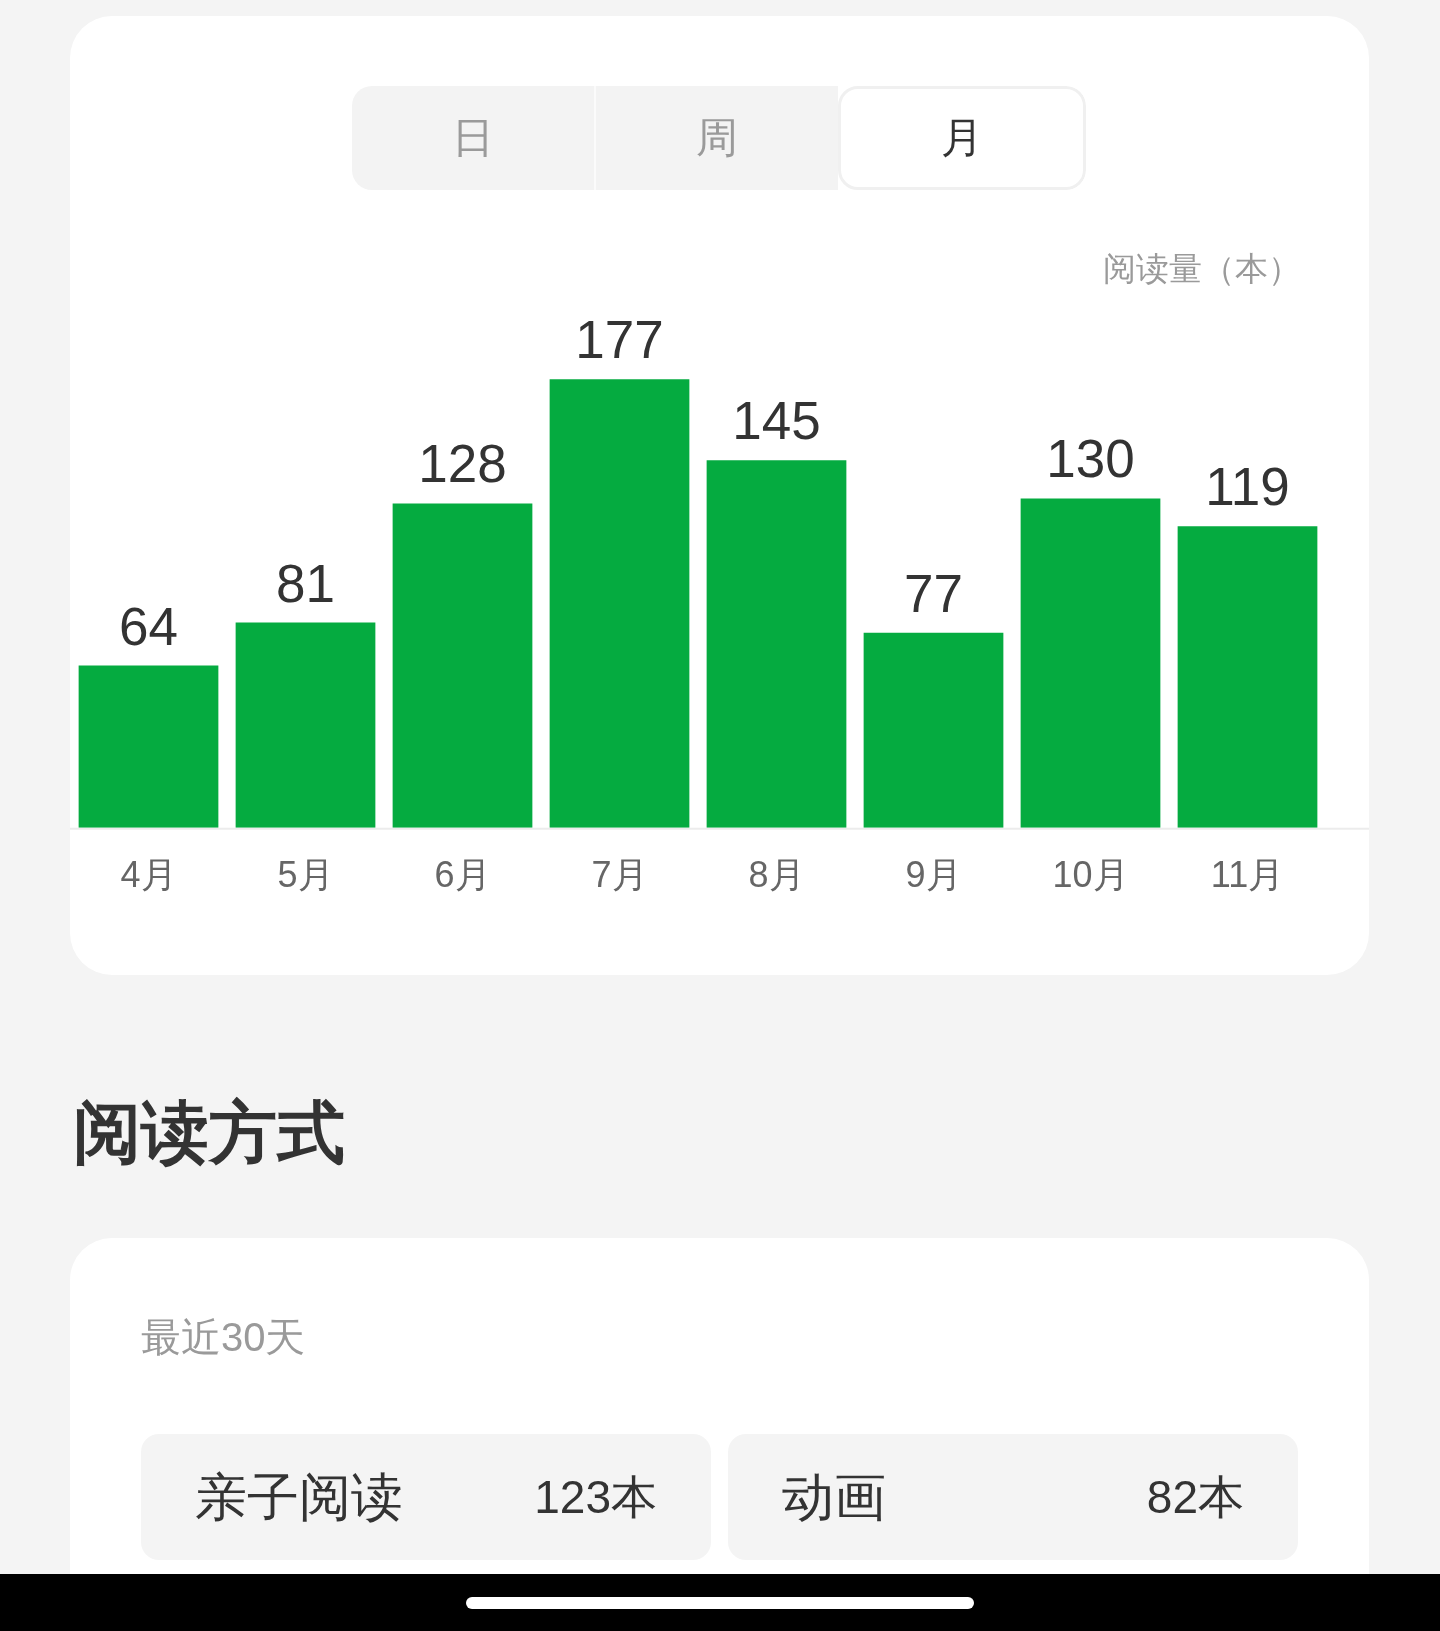 Image resolution: width=1440 pixels, height=1631 pixels. Describe the element at coordinates (223, 1337) in the screenshot. I see `text: 最近30天` at that location.